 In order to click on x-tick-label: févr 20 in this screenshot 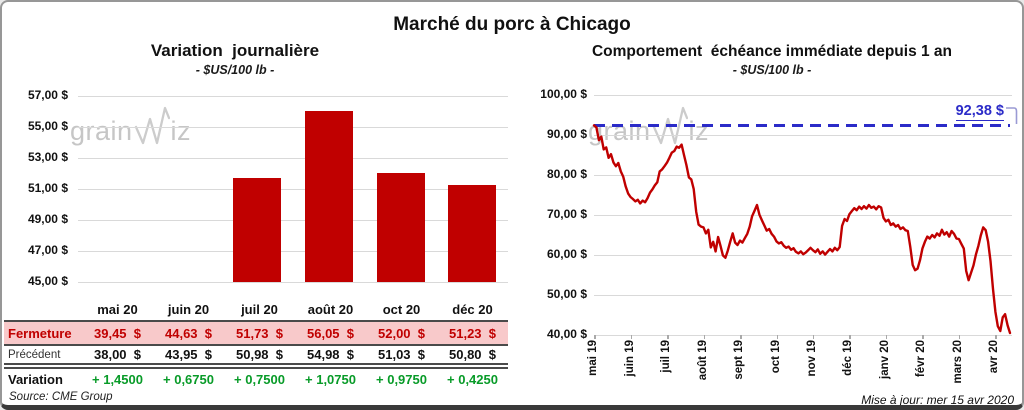, I will do `click(921, 359)`.